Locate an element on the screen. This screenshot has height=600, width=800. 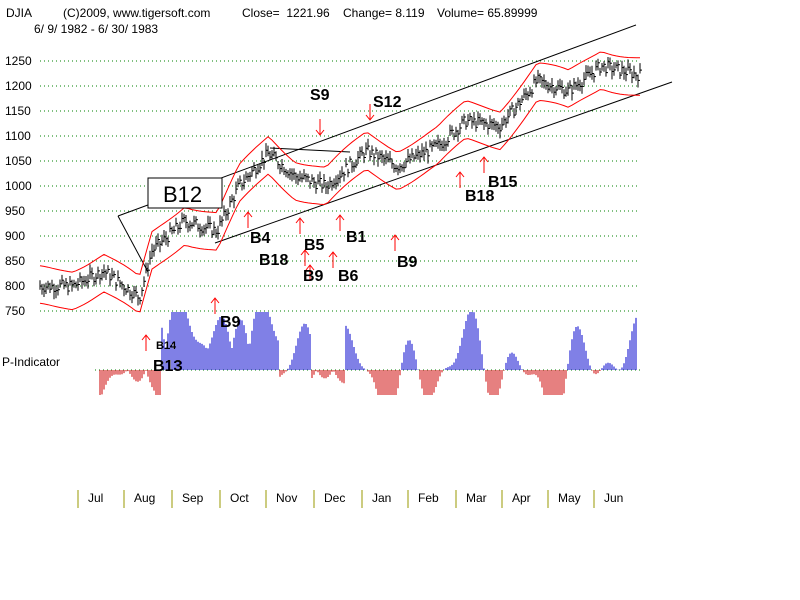
y-tick-label: 1200 is located at coordinates (18, 86).